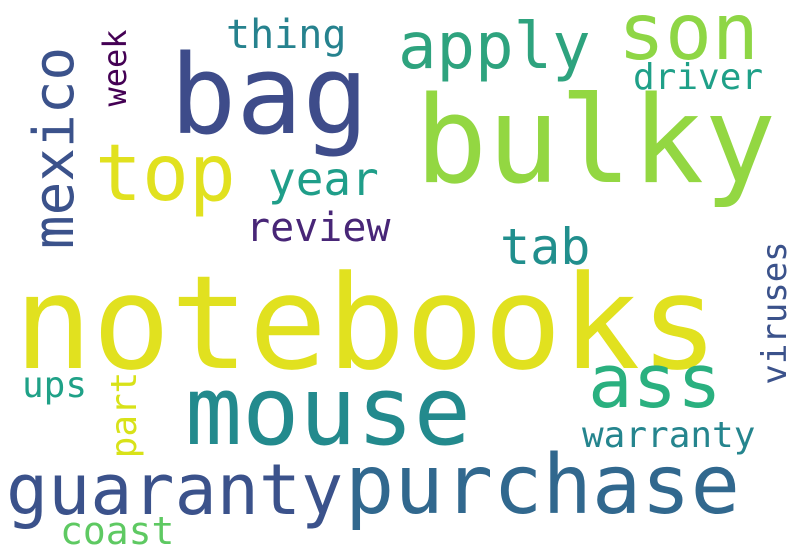  What do you see at coordinates (165, 174) in the screenshot?
I see `word-top: top` at bounding box center [165, 174].